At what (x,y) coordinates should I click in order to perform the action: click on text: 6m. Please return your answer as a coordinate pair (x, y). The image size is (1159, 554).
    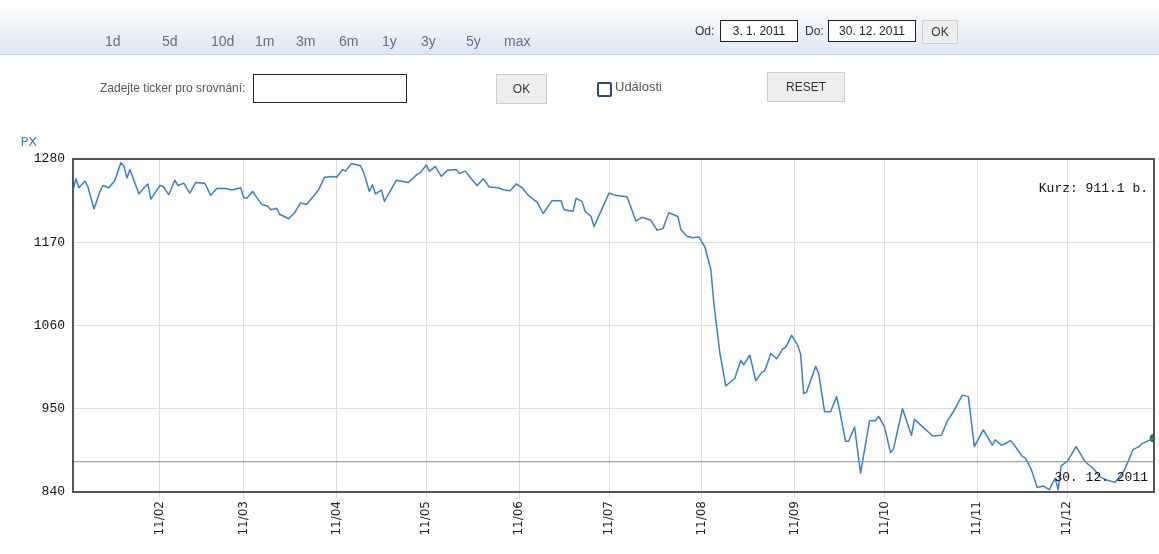
    Looking at the image, I should click on (349, 41).